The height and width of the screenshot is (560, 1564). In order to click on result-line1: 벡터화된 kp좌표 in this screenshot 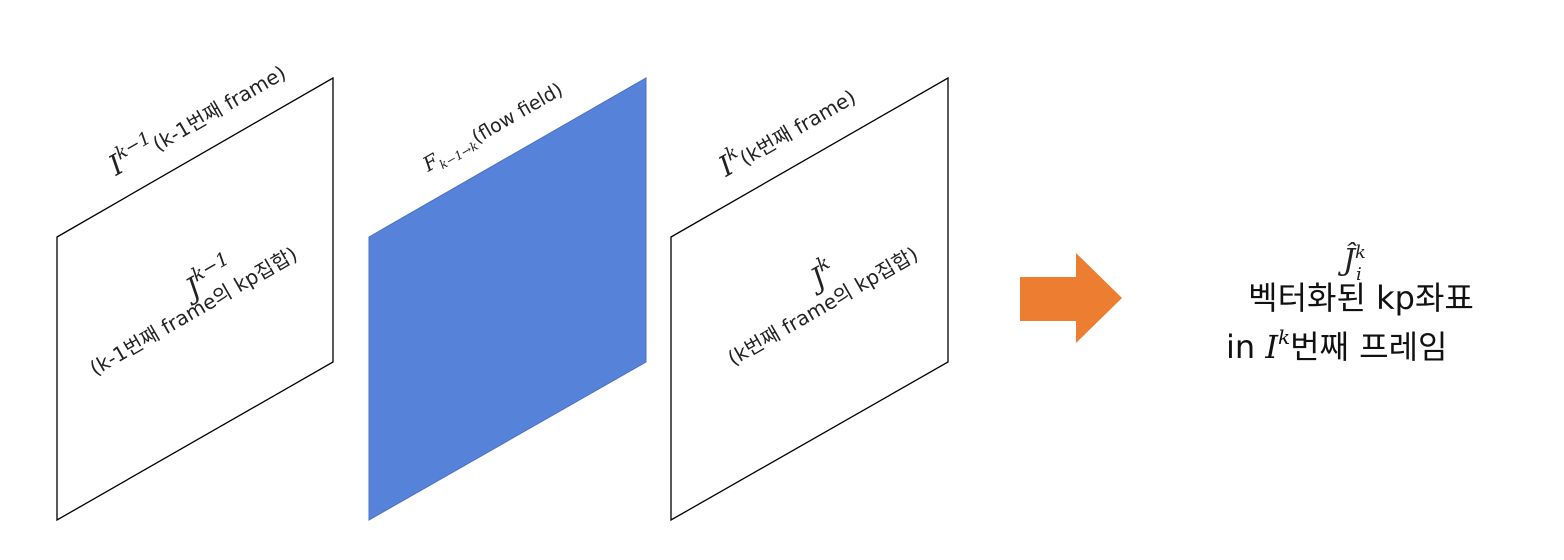, I will do `click(1361, 298)`.